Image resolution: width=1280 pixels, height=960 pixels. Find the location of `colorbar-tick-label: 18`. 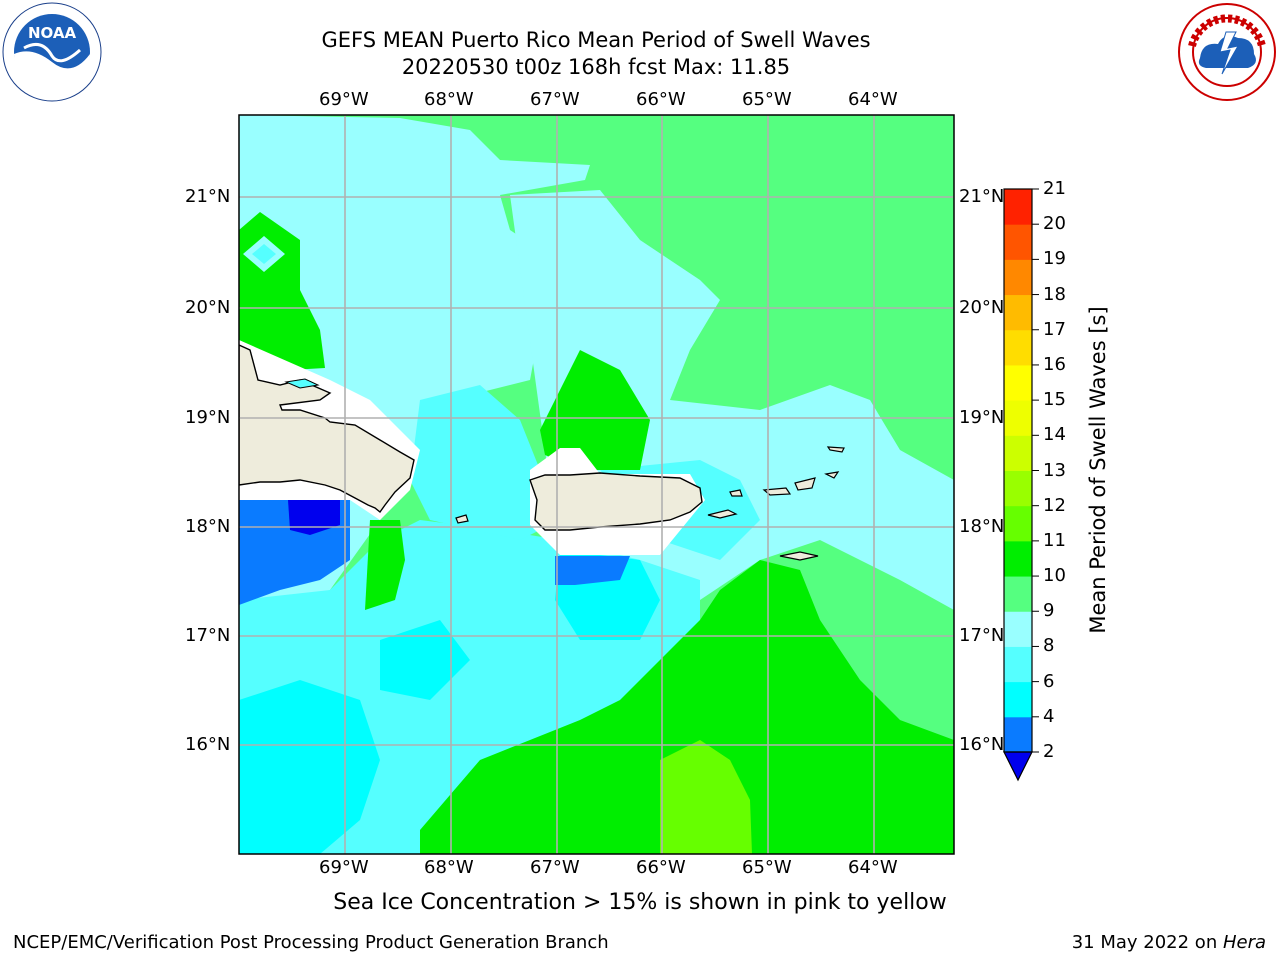

colorbar-tick-label: 18 is located at coordinates (1054, 294).